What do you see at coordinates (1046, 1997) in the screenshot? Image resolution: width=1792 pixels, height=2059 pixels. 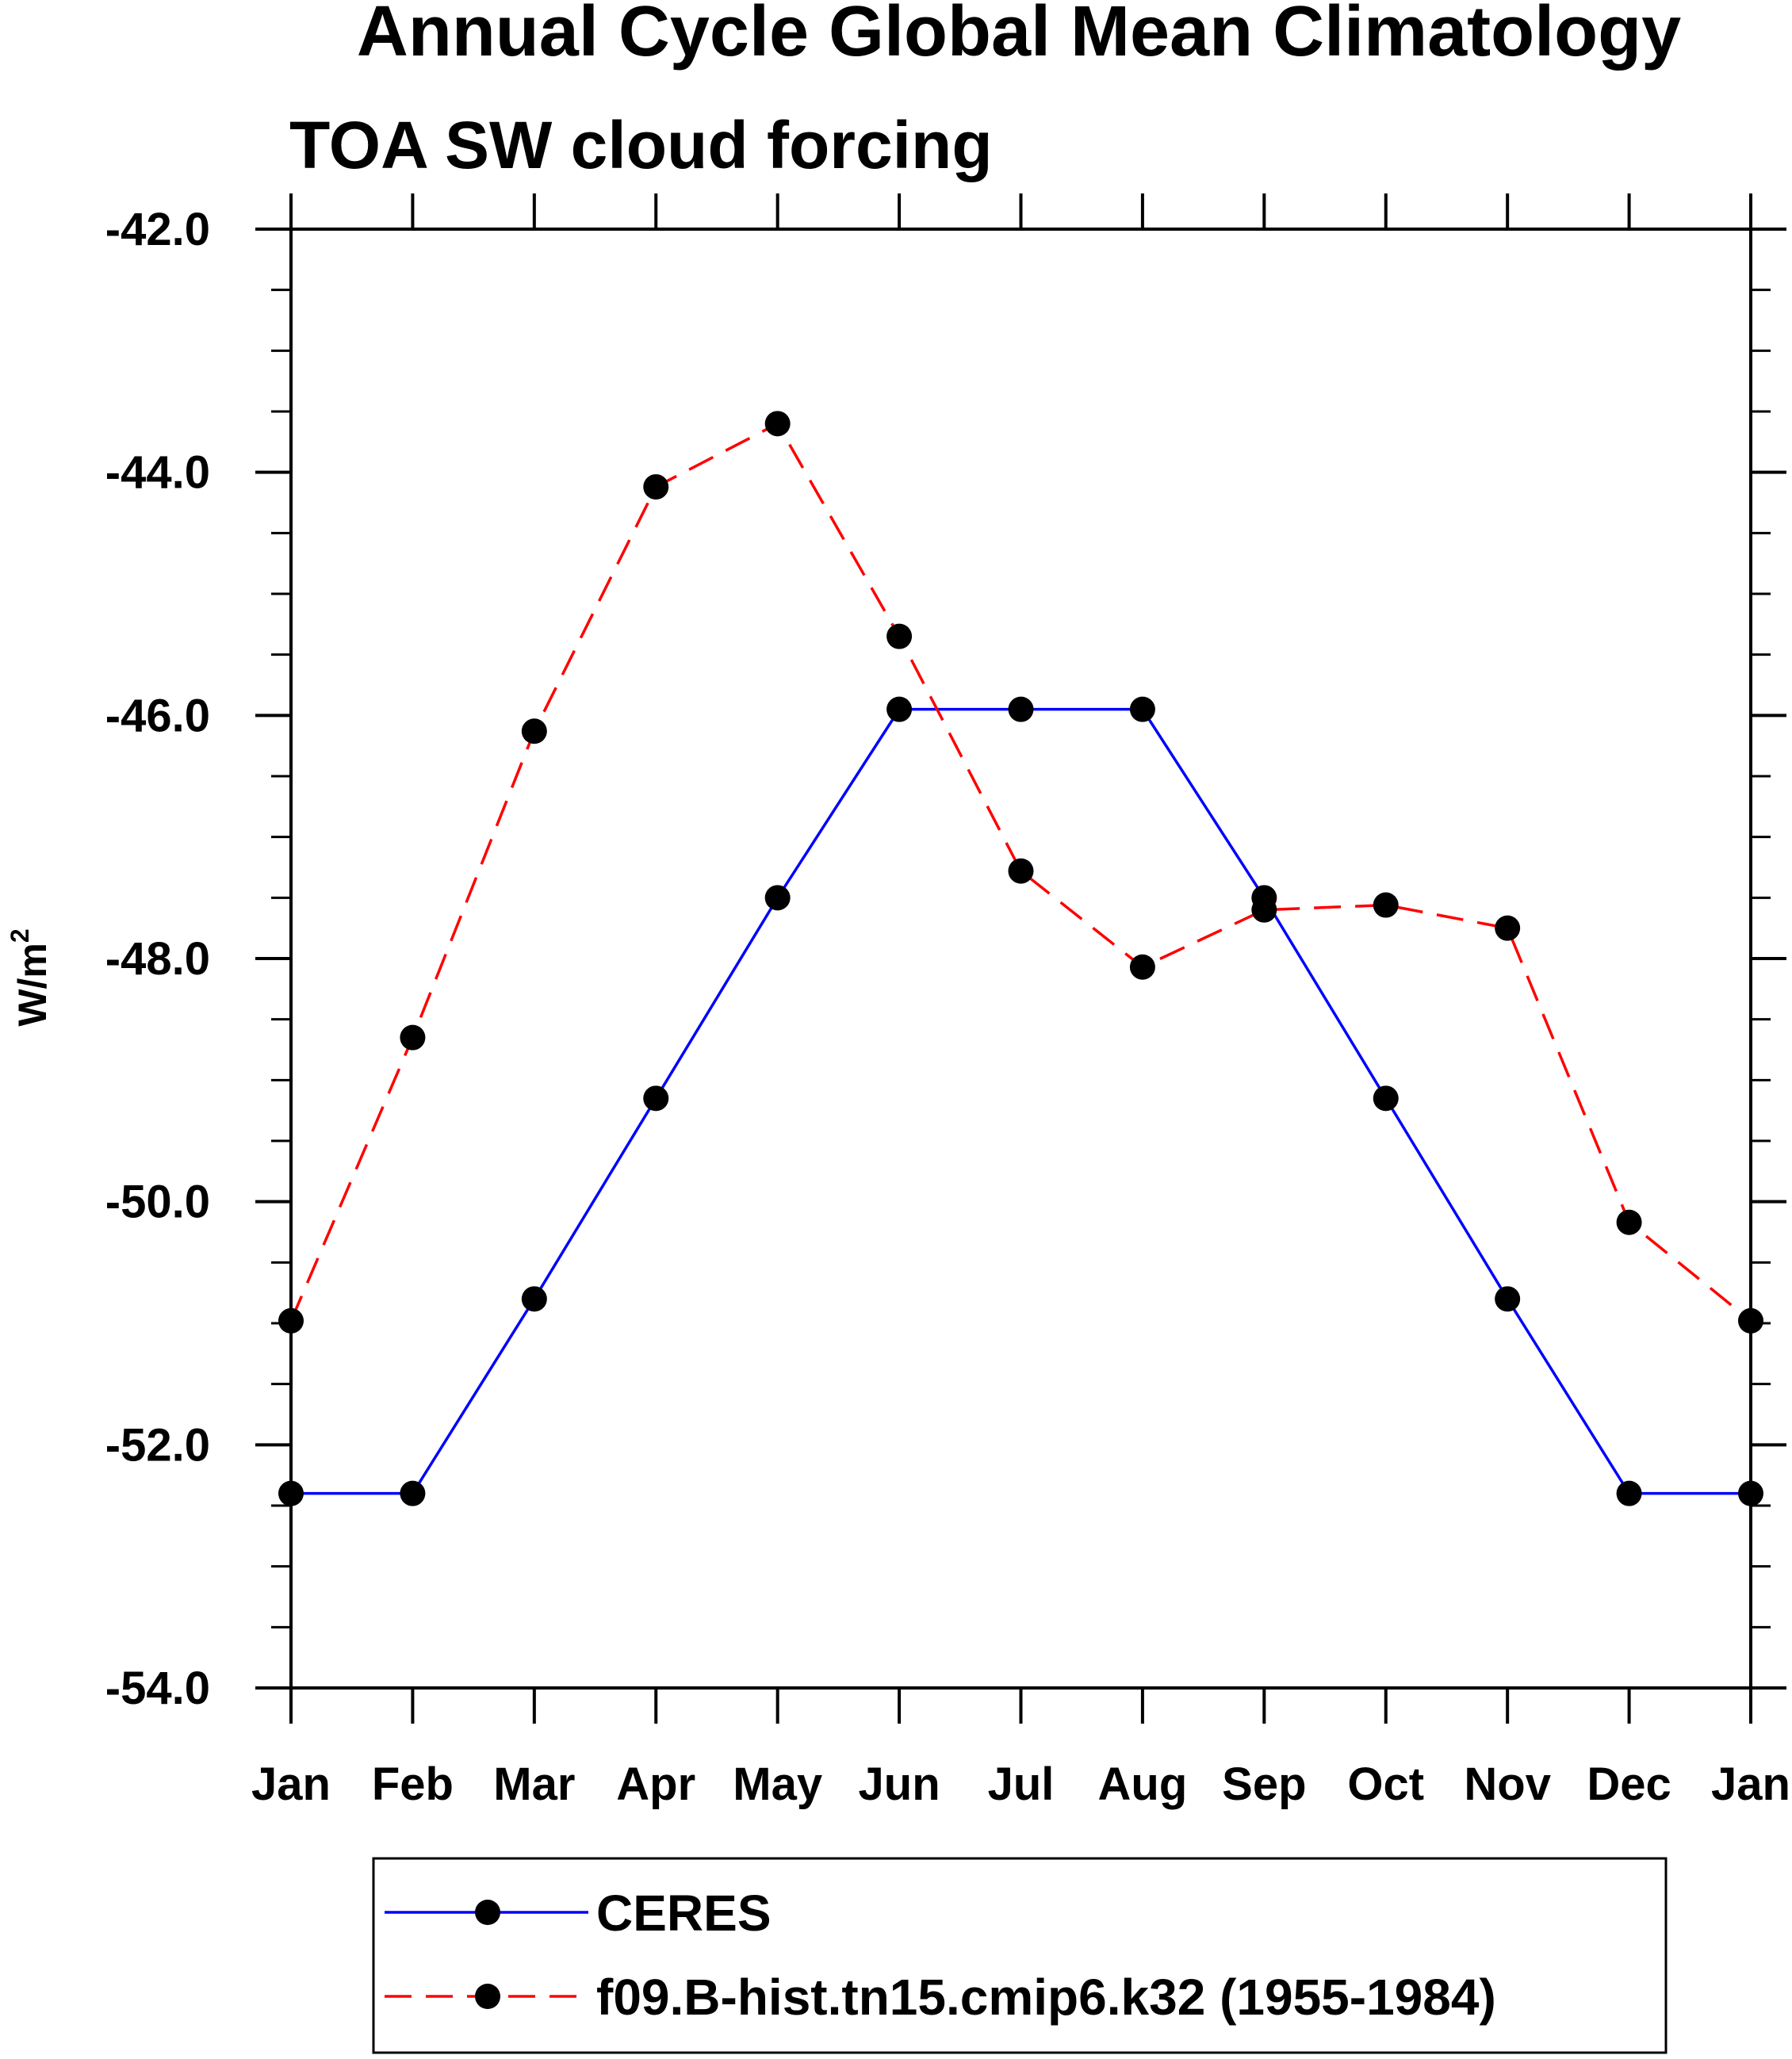 I see `legend-label: f09.B-hist.tn15.cmip6.k32 (1955-1984)` at bounding box center [1046, 1997].